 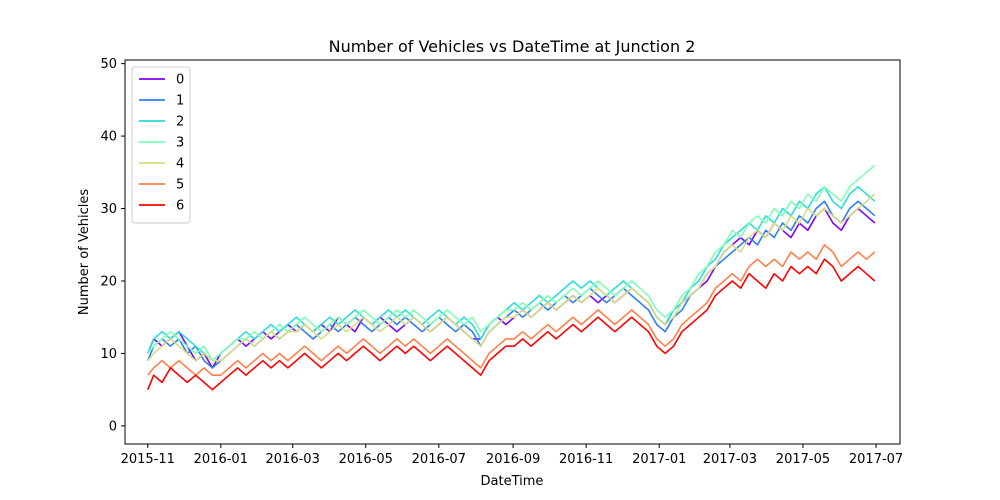 I want to click on x-tick-label: 2016-01, so click(x=221, y=459).